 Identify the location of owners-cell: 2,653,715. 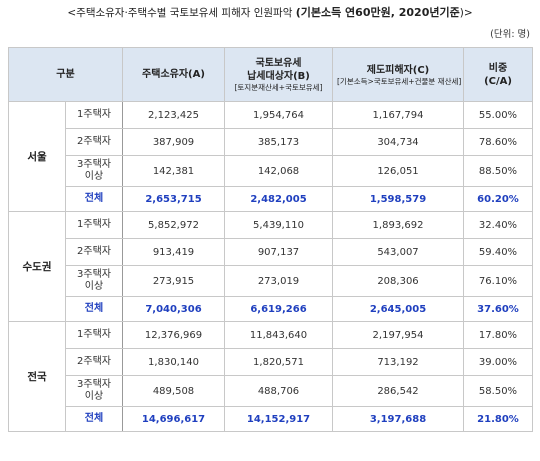
(173, 199).